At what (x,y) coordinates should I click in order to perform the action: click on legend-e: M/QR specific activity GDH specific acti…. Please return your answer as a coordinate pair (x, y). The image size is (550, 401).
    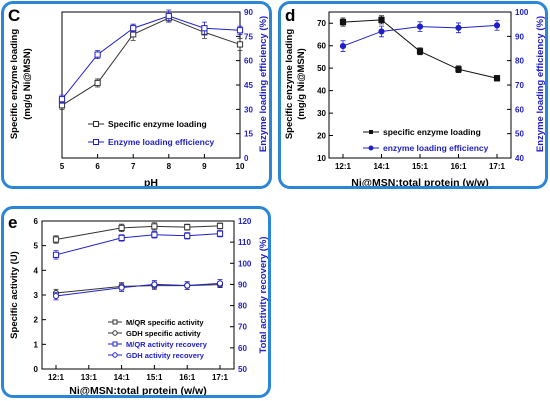
    Looking at the image, I should click on (158, 339).